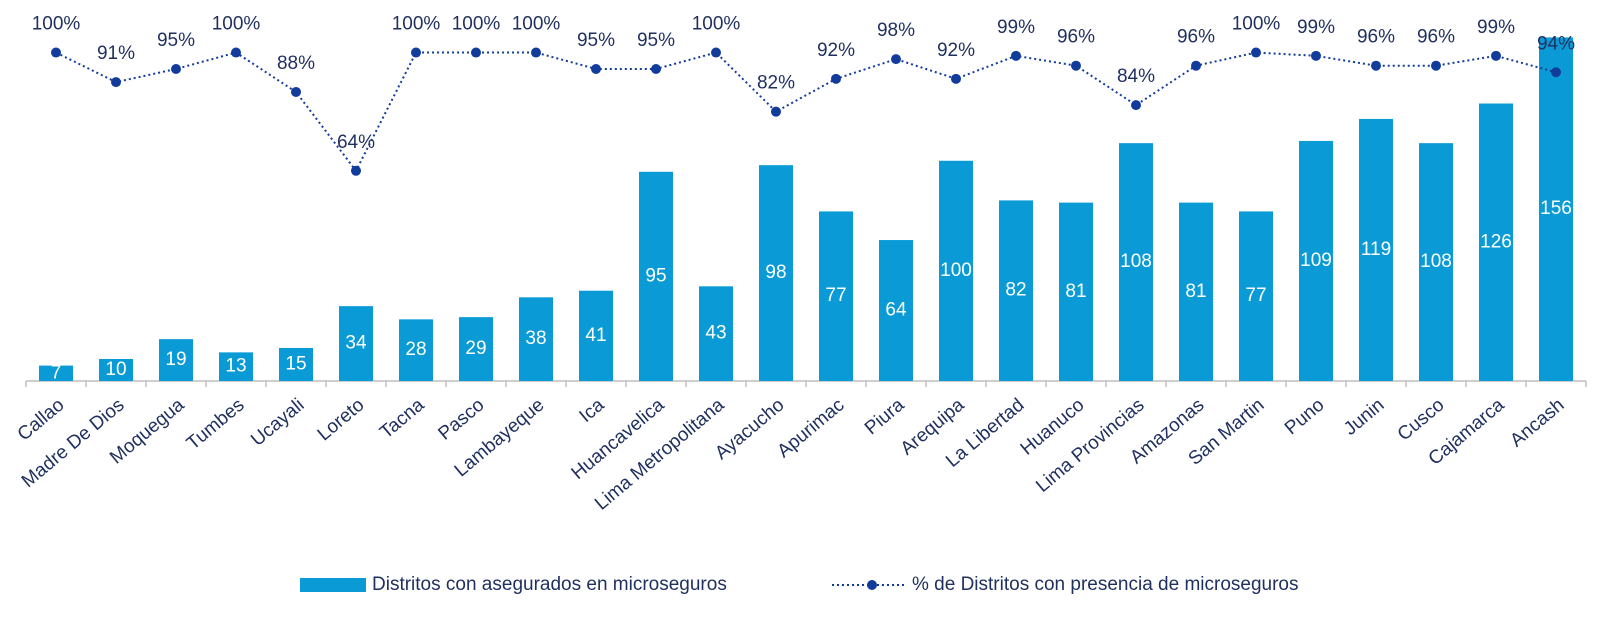 The width and height of the screenshot is (1622, 618). I want to click on bar-label: 98, so click(775, 272).